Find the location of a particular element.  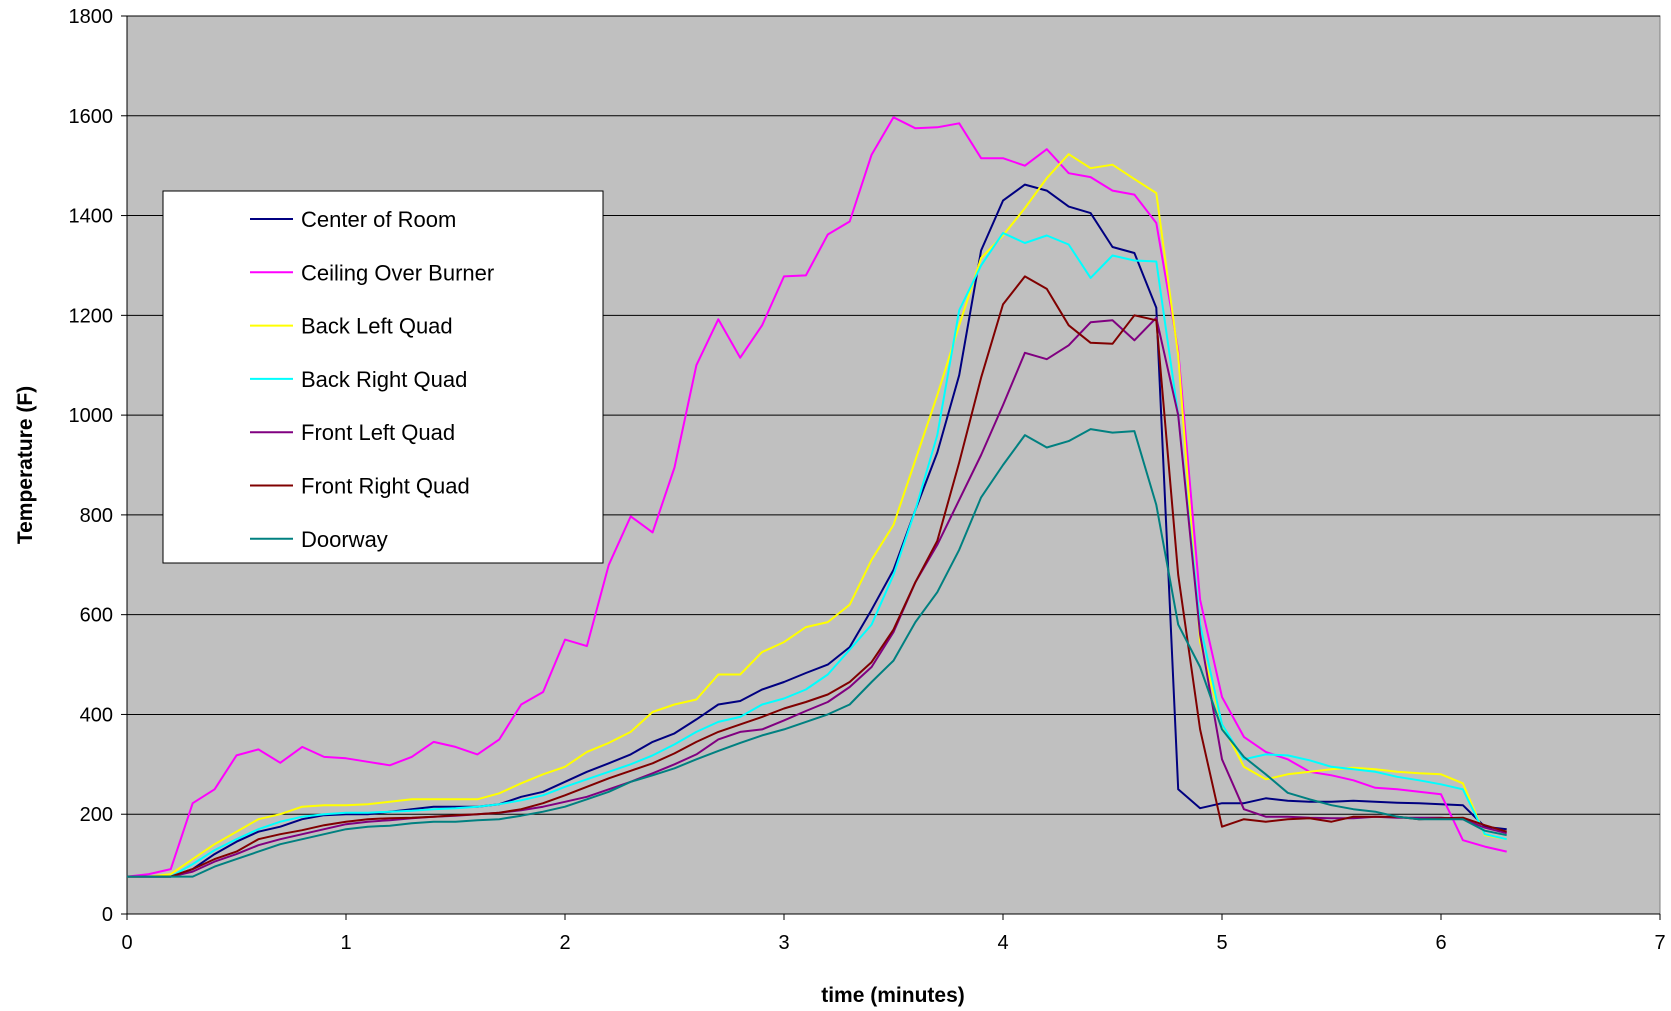

y-axis-title: Temperature (F) is located at coordinates (25, 465).